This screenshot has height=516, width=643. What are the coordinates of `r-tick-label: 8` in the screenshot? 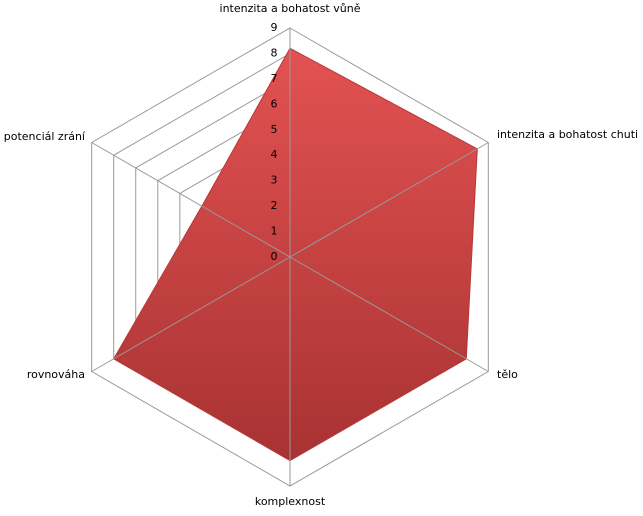 It's located at (274, 52).